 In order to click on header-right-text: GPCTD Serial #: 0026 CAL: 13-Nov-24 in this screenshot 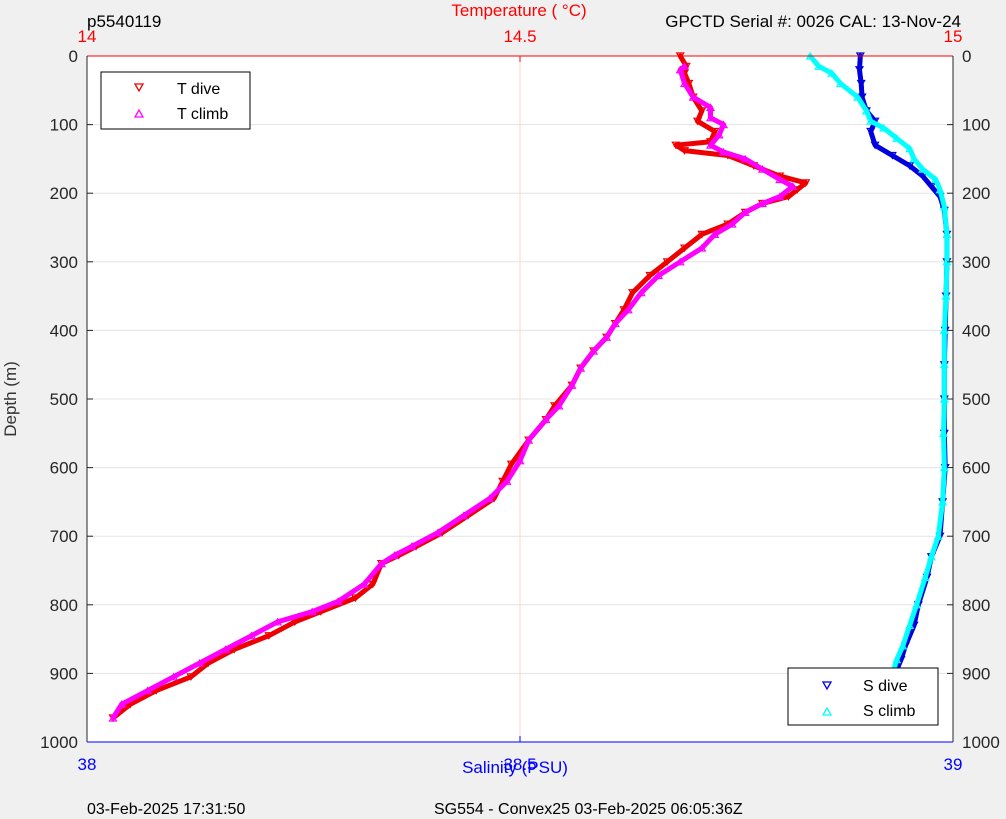, I will do `click(813, 21)`.